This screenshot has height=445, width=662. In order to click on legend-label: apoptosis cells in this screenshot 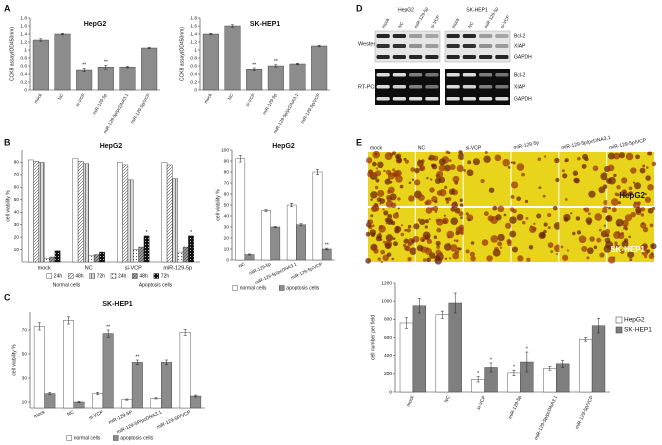, I will do `click(136, 438)`.